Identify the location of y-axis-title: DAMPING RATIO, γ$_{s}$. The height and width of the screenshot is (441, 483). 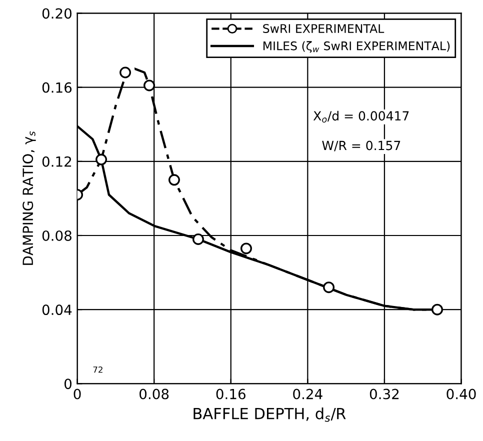
(29, 198).